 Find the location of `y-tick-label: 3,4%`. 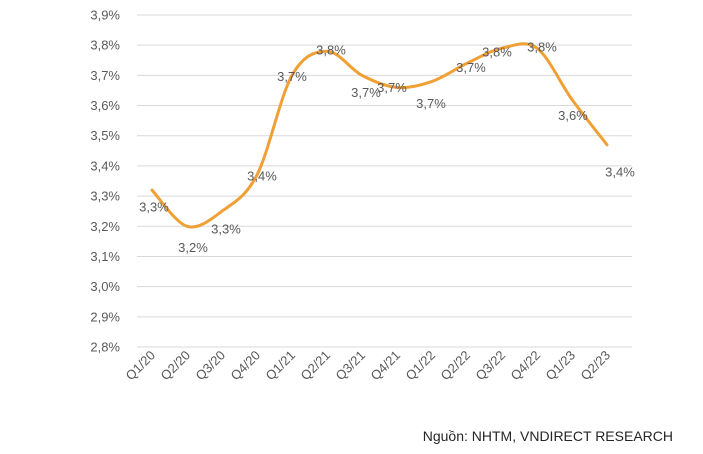

y-tick-label: 3,4% is located at coordinates (105, 165).